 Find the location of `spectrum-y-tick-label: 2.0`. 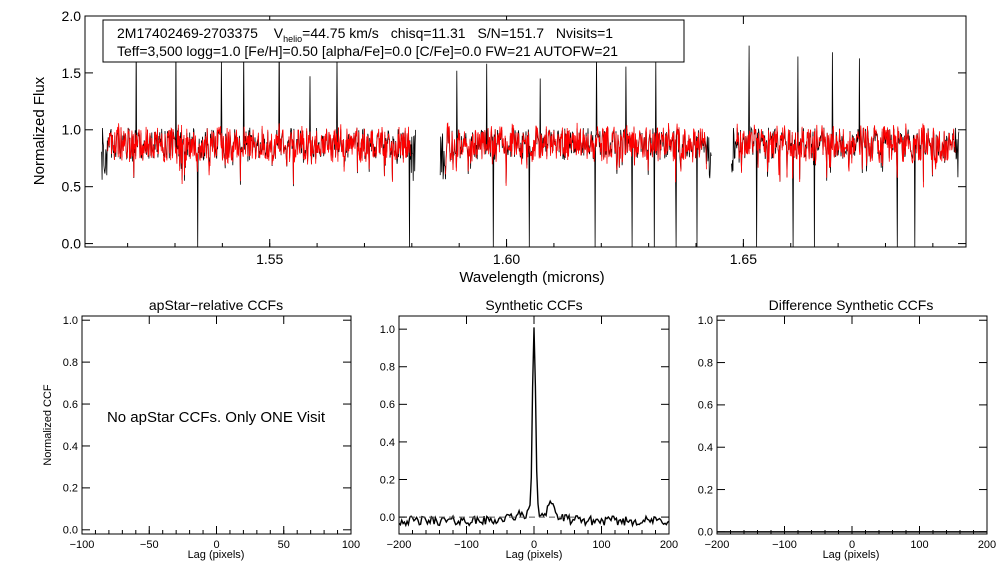

spectrum-y-tick-label: 2.0 is located at coordinates (72, 16).